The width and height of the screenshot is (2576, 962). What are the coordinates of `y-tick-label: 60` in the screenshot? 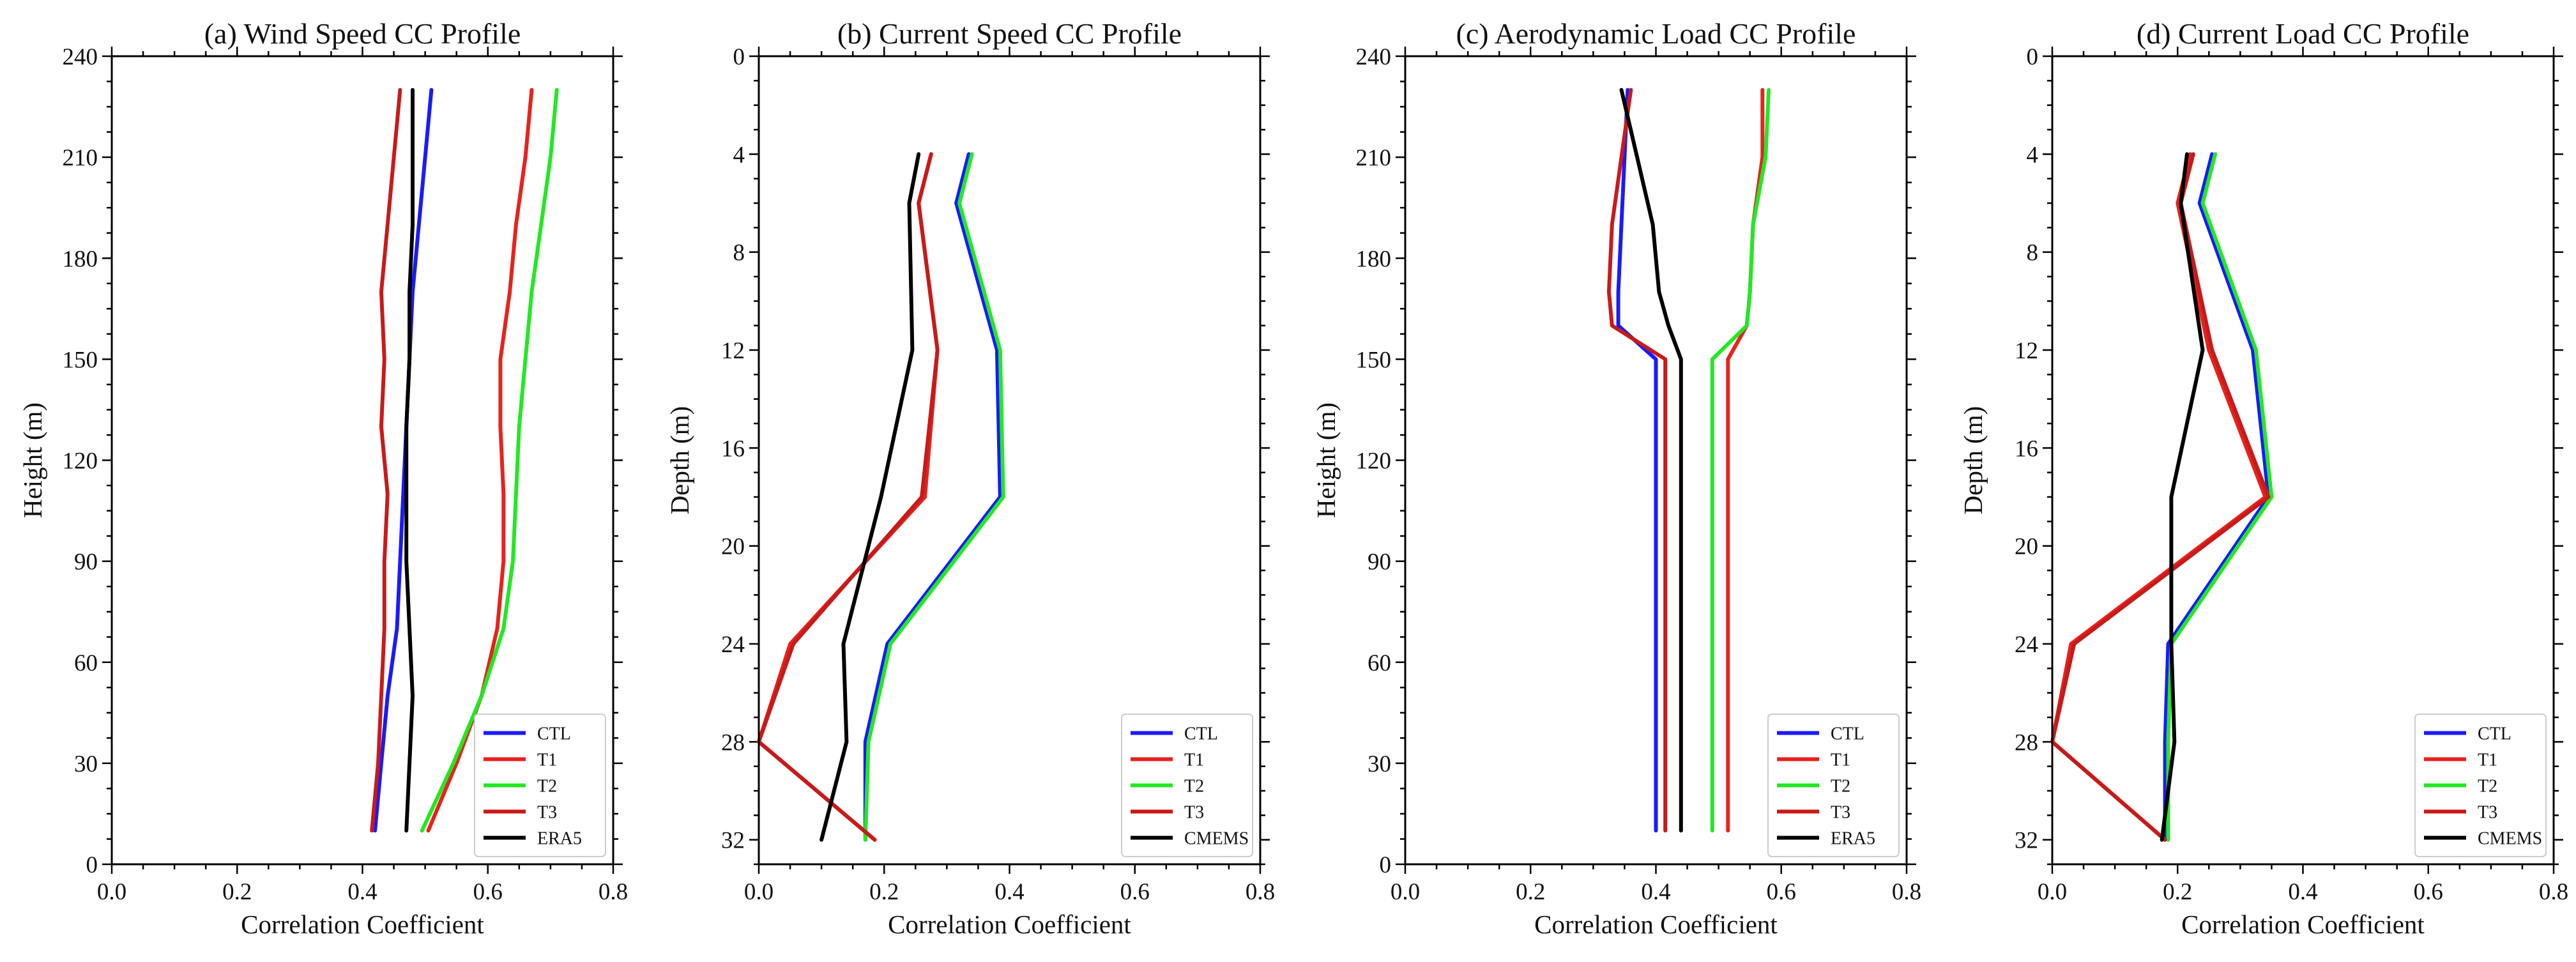 It's located at (1380, 663).